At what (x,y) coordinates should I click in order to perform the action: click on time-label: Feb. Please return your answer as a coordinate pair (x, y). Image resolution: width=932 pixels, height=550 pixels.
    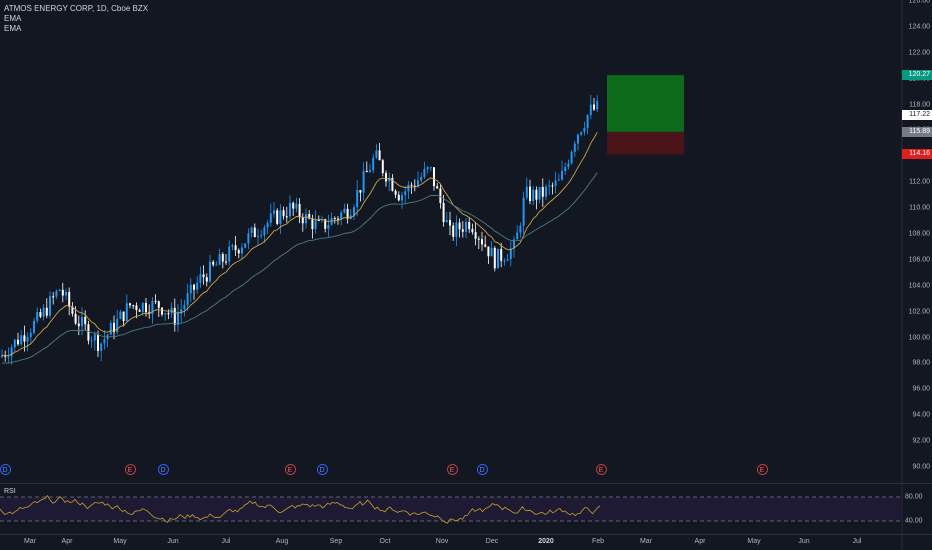
    Looking at the image, I should click on (598, 541).